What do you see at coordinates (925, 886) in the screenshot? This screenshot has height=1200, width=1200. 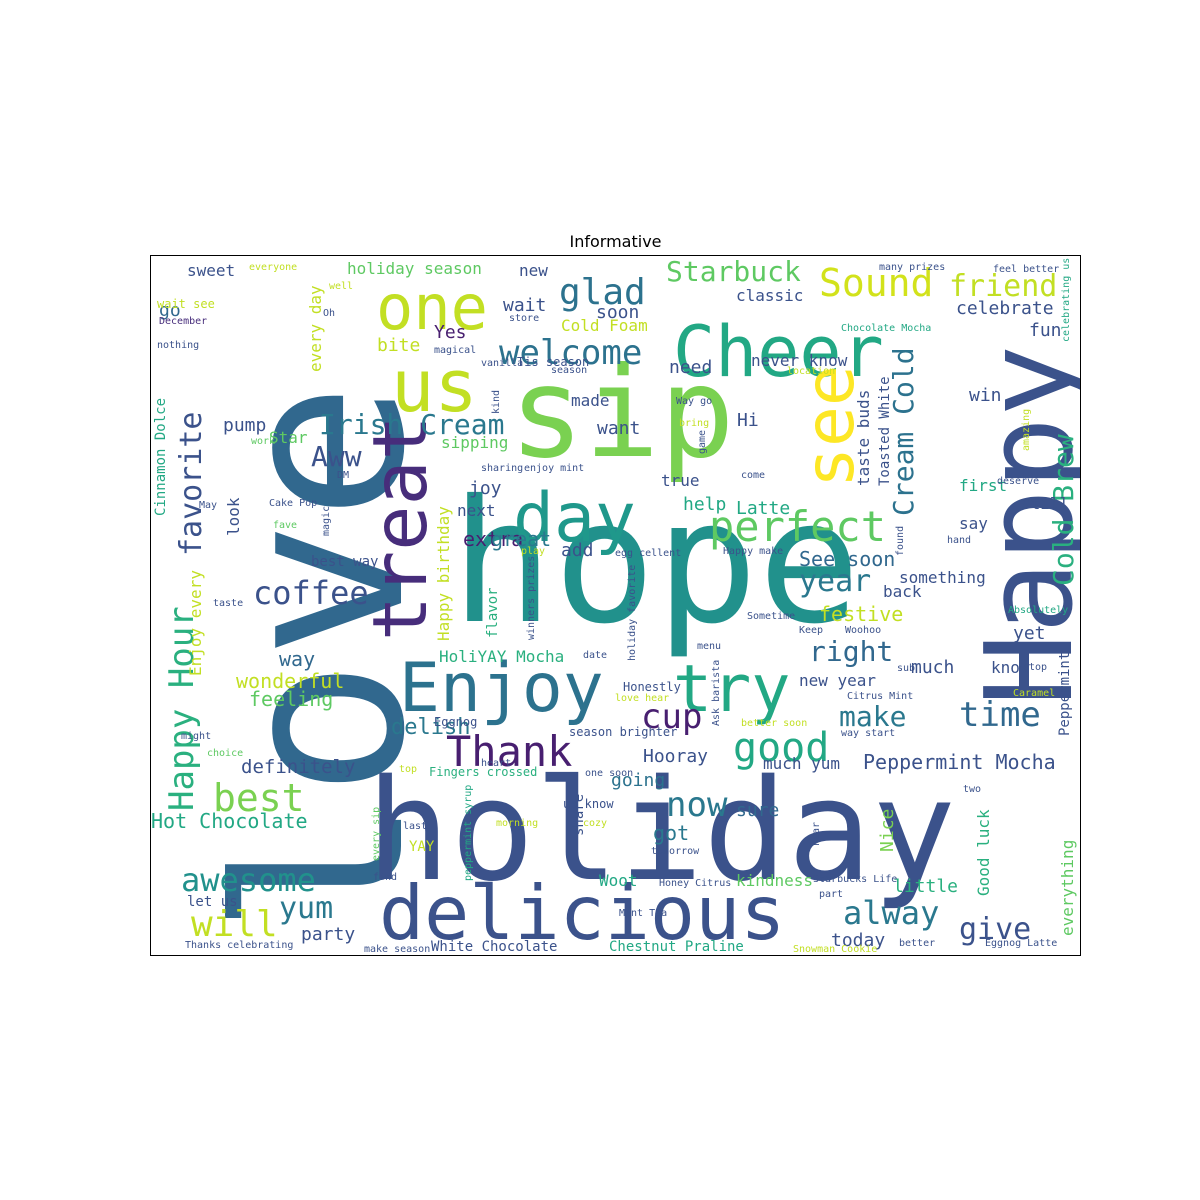 I see `word-little: little` at bounding box center [925, 886].